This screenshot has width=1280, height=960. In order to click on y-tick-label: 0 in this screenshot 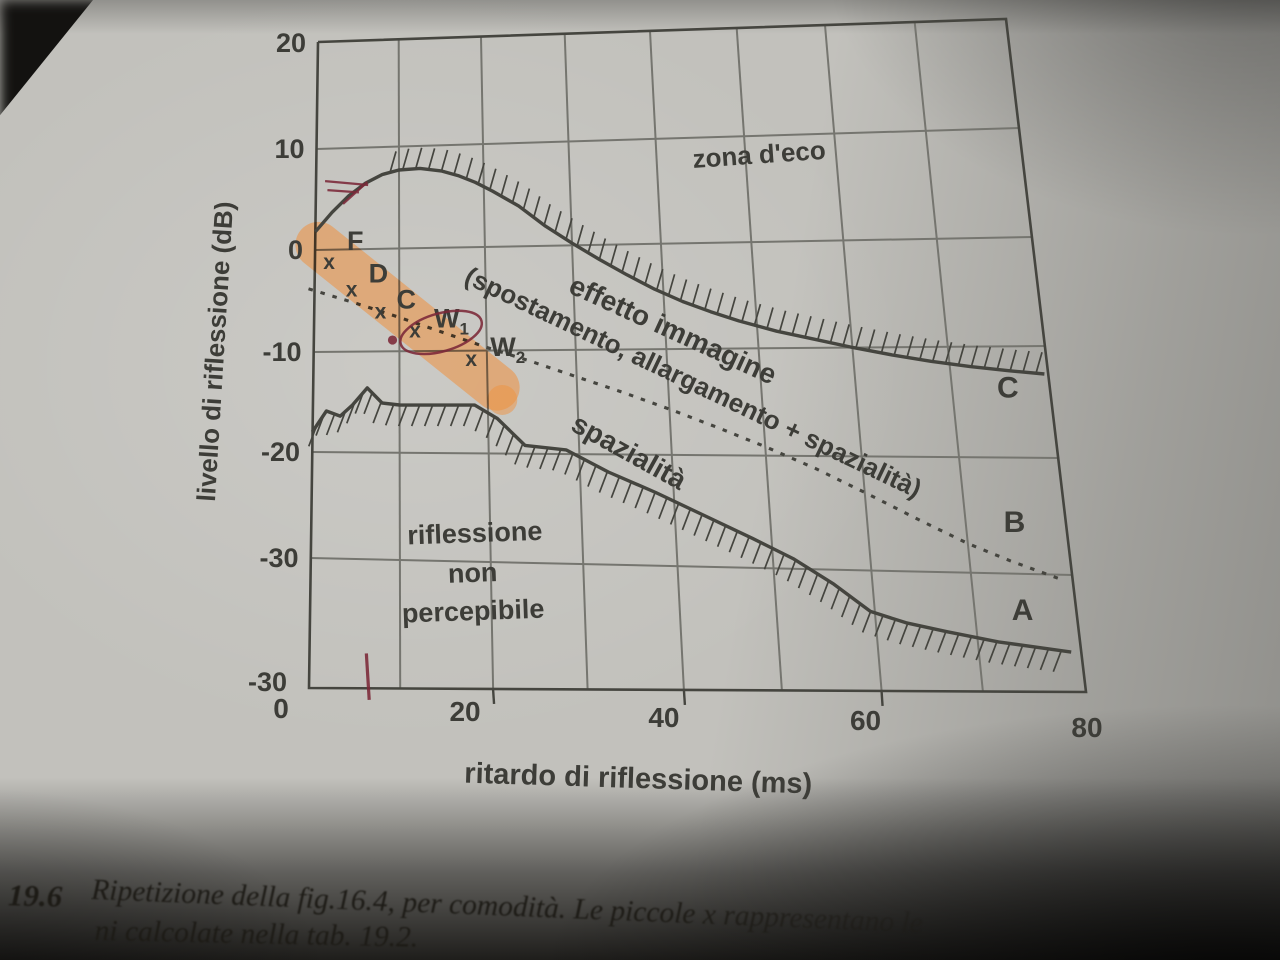, I will do `click(295, 250)`.